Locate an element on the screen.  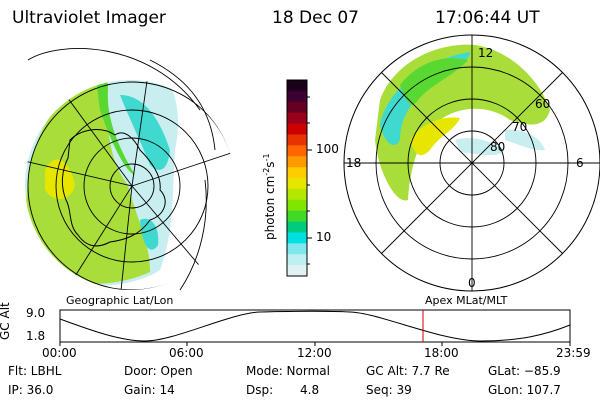
timeline-ytick-min: 1.8 is located at coordinates (35, 336).